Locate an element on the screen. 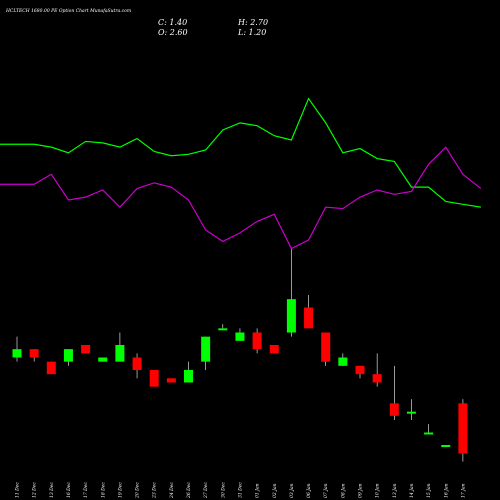 The height and width of the screenshot is (500, 500). high-value: H: 2.70 is located at coordinates (253, 22).